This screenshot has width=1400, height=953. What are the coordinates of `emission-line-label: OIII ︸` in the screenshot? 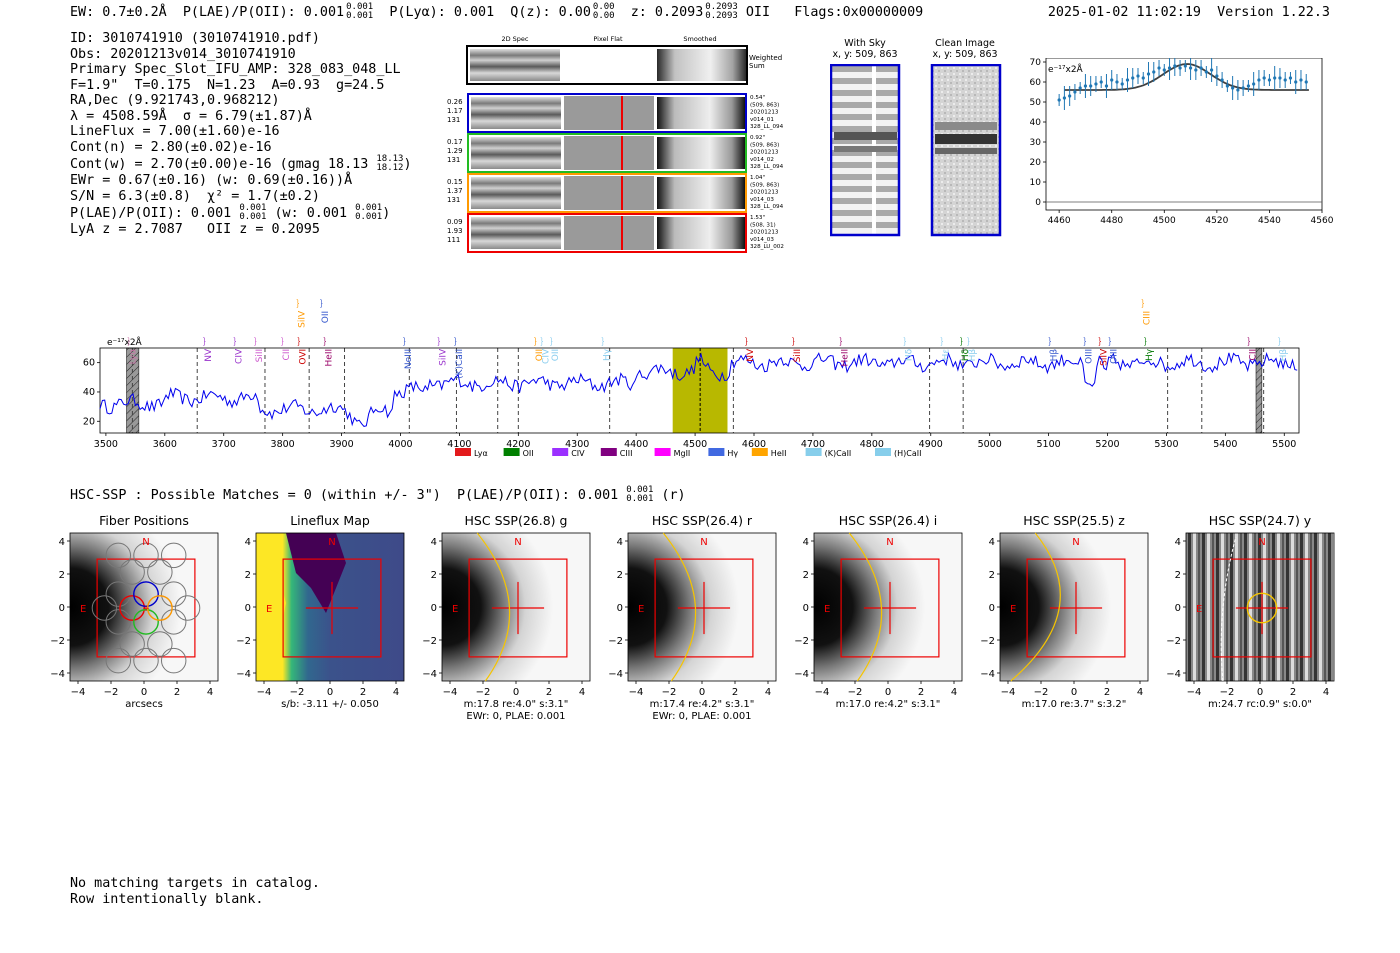 It's located at (1089, 350).